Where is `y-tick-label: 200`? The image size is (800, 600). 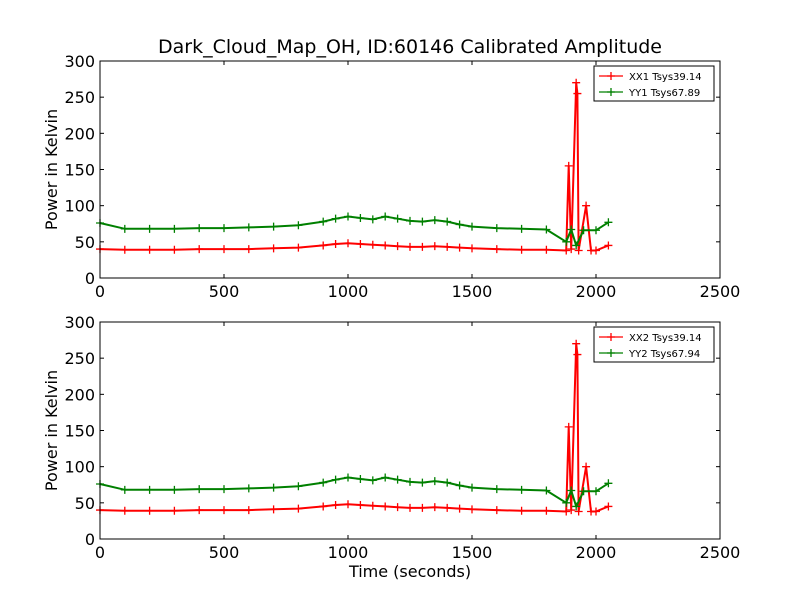 y-tick-label: 200 is located at coordinates (79, 133).